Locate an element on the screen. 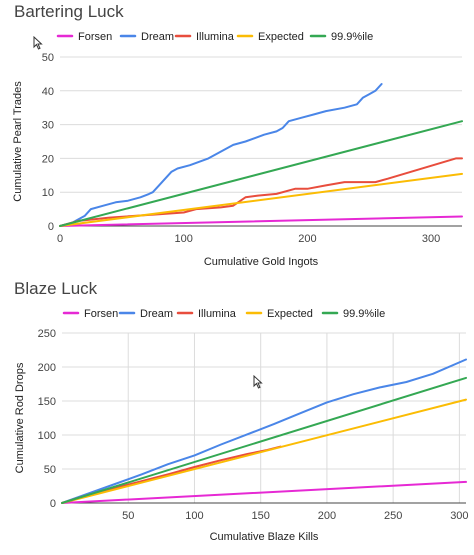 The width and height of the screenshot is (474, 555). y-axis-label: Cumulative Pearl Trades is located at coordinates (18, 141).